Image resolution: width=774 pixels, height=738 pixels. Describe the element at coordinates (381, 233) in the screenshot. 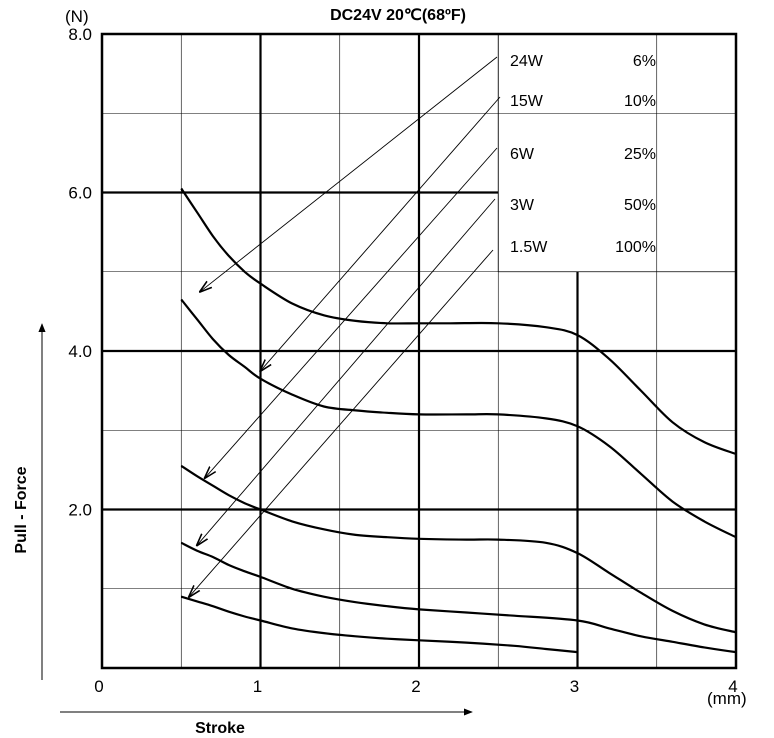

I see `leader-15W-arrow` at that location.